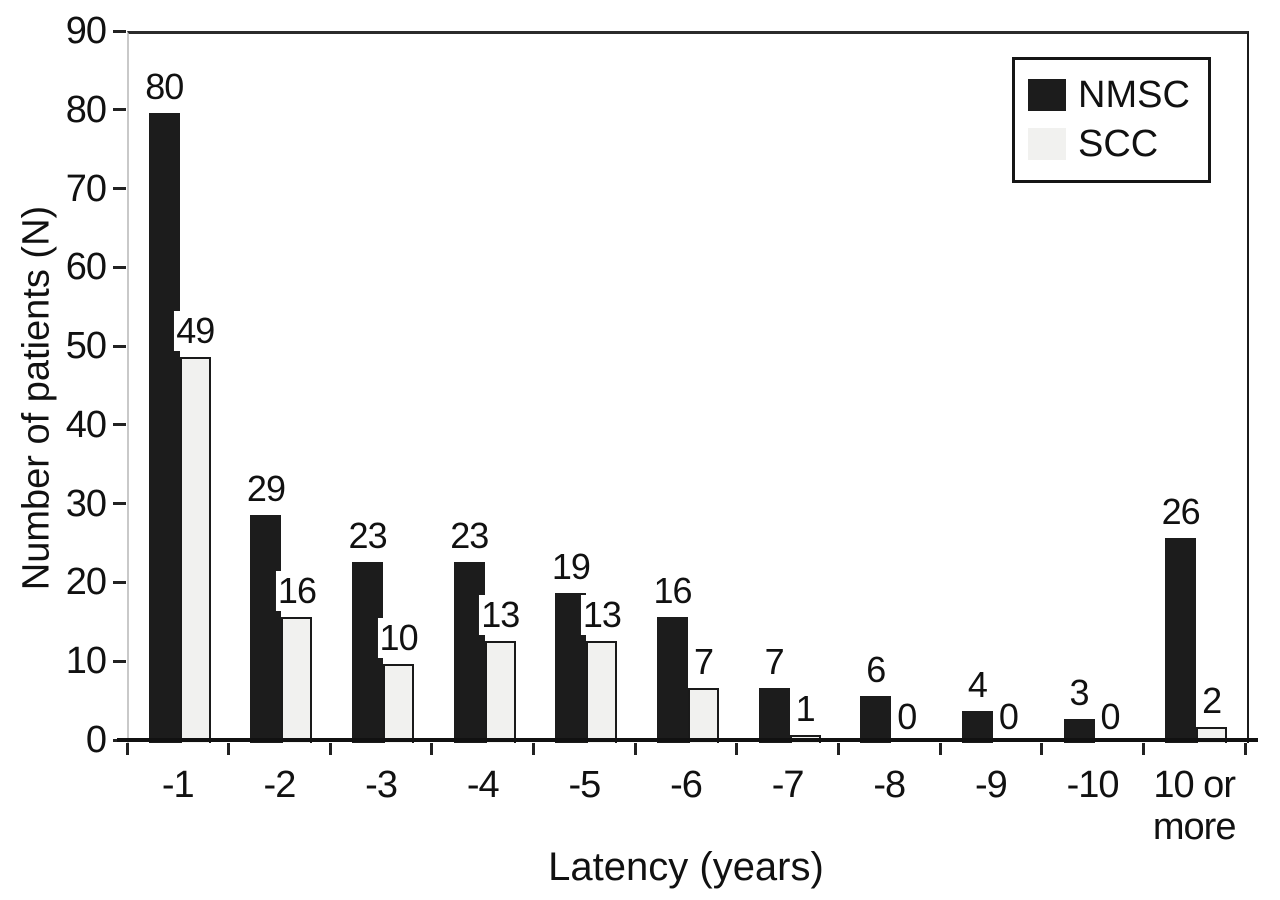 The height and width of the screenshot is (900, 1280). I want to click on scc-series-swatch, so click(1047, 143).